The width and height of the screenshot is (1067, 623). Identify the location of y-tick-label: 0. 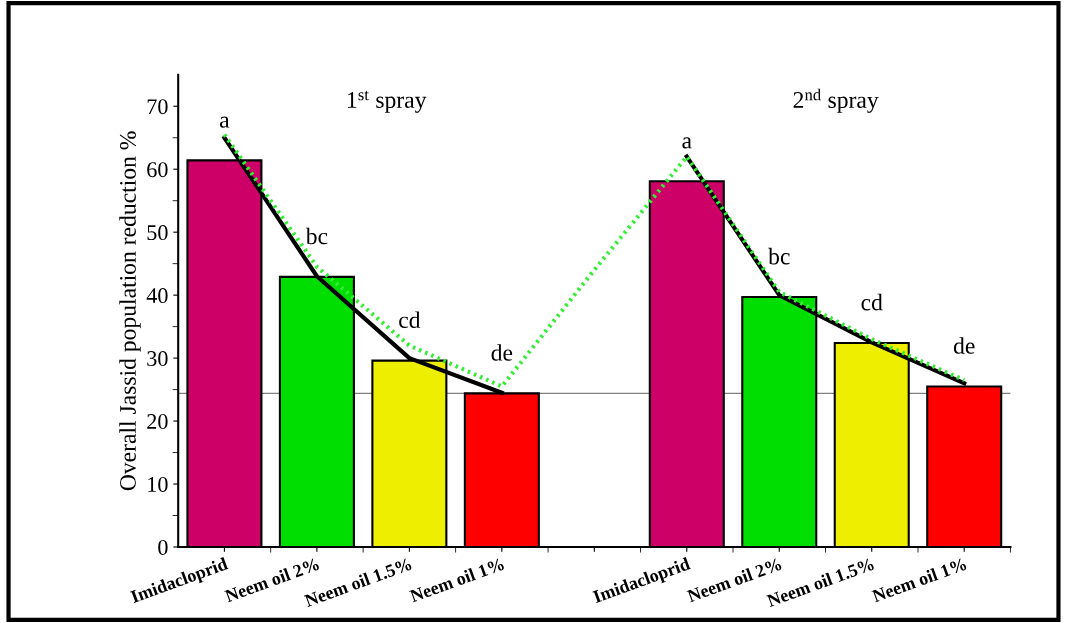
(163, 547).